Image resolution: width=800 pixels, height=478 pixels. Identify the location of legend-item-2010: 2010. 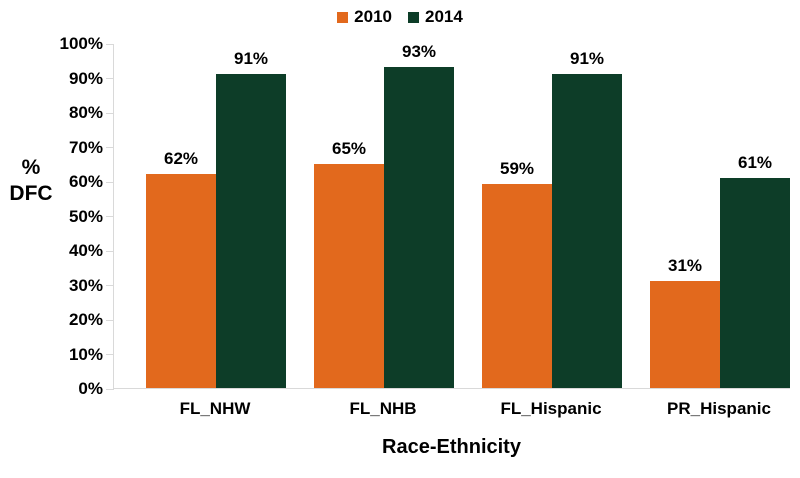
(364, 17).